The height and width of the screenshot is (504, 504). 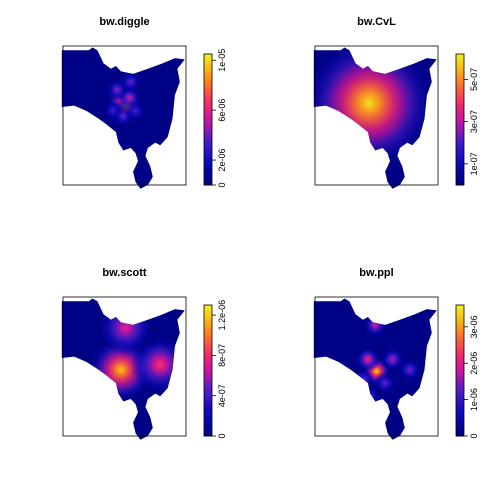 I want to click on colorbar-tick-label: 1e-07, so click(x=474, y=163).